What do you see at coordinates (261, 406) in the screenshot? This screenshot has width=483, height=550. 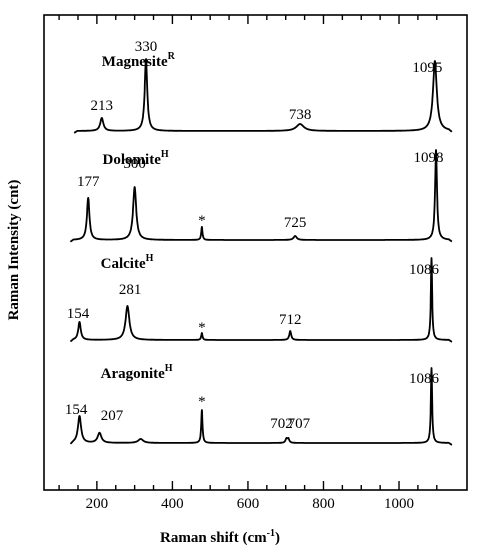 I see `spectrum-aragonite` at bounding box center [261, 406].